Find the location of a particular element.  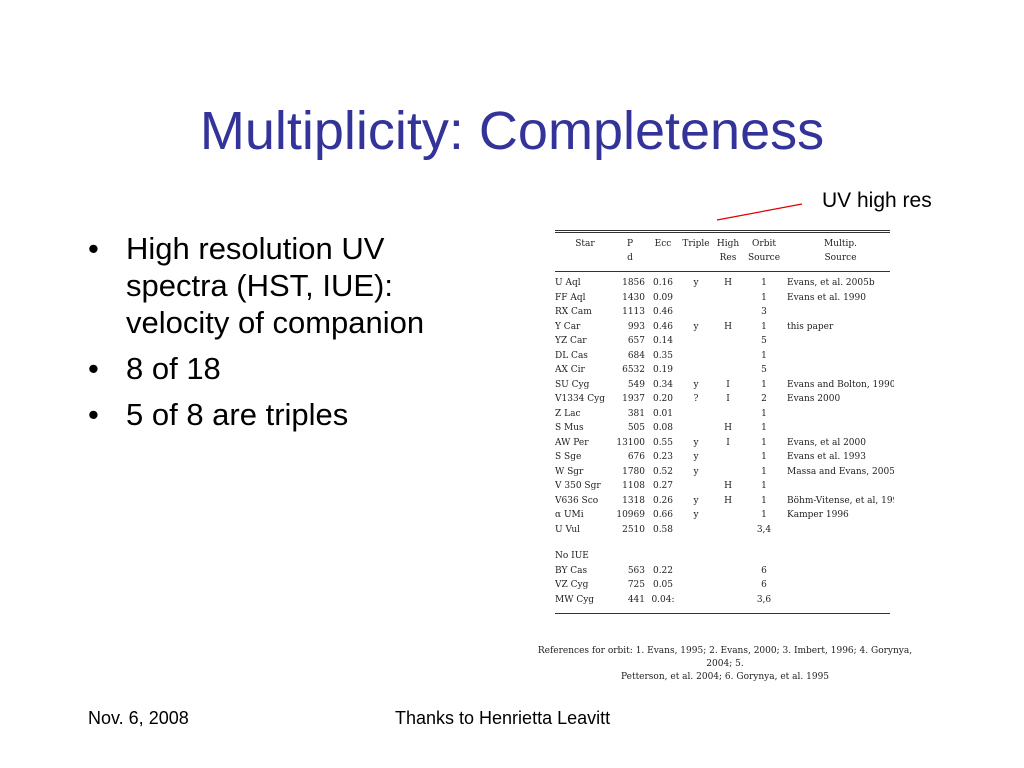

cell-period: 10969 is located at coordinates (630, 515).